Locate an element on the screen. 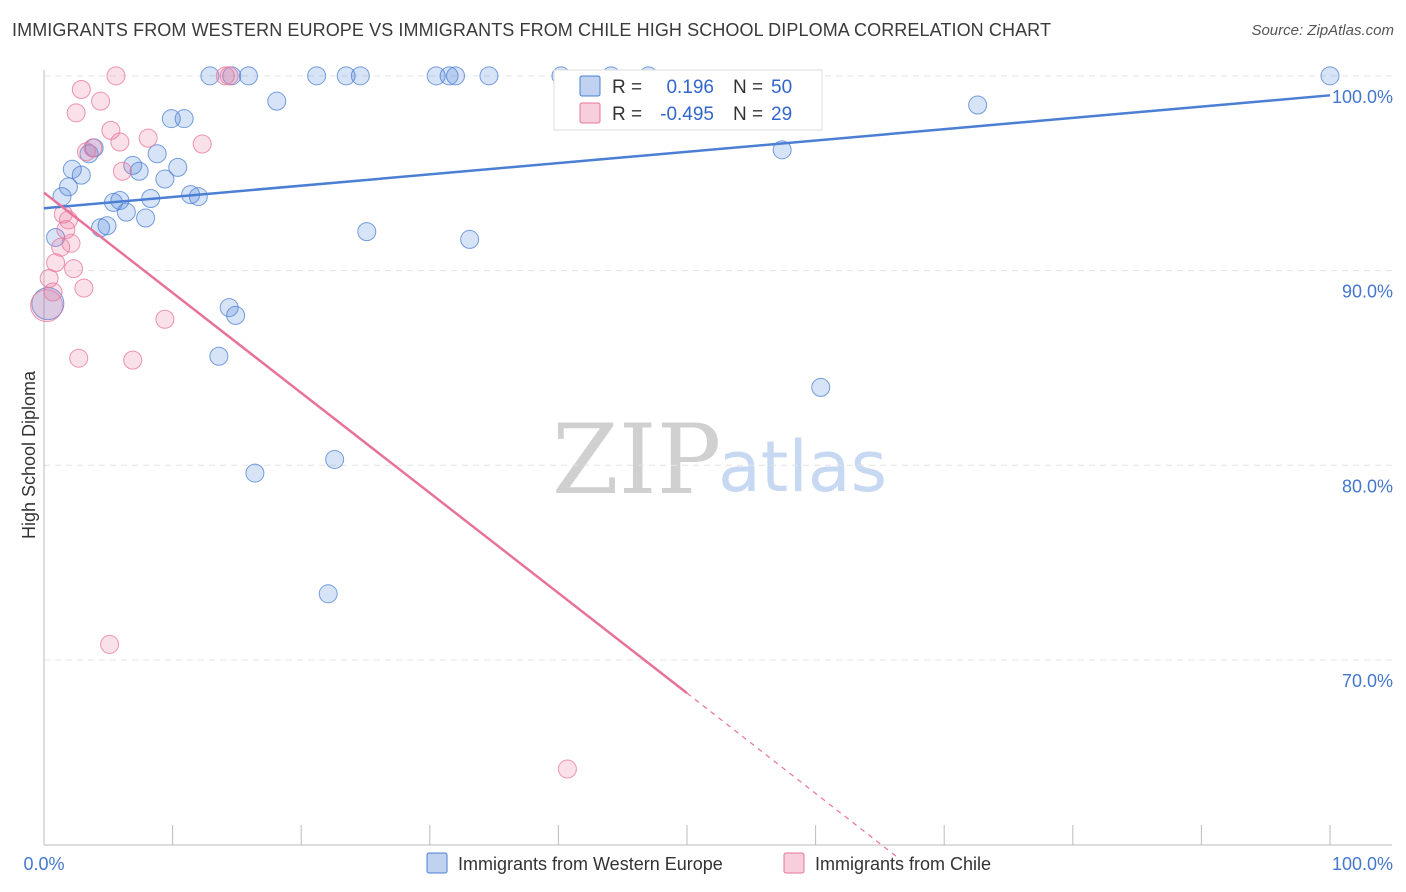  legend-label-western-europe: Immigrants from Western Europe is located at coordinates (590, 864).